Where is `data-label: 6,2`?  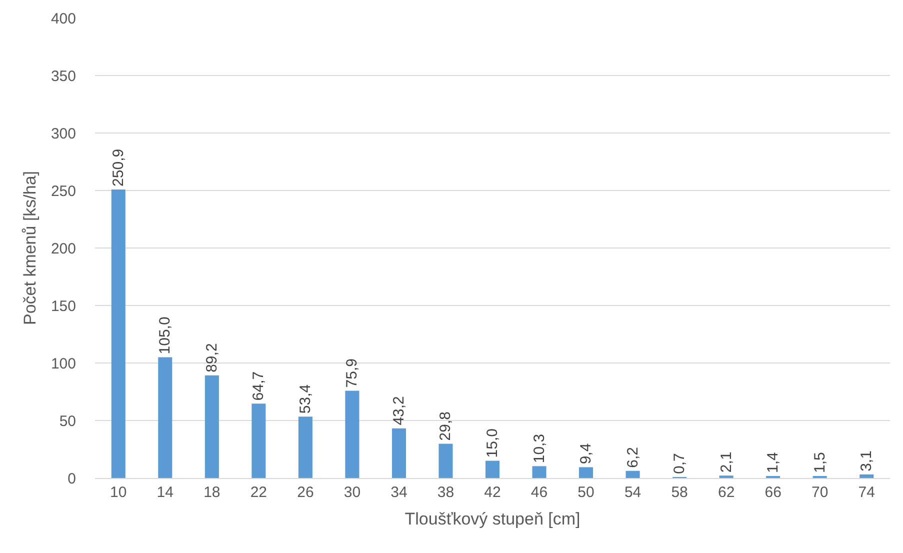
data-label: 6,2 is located at coordinates (633, 457).